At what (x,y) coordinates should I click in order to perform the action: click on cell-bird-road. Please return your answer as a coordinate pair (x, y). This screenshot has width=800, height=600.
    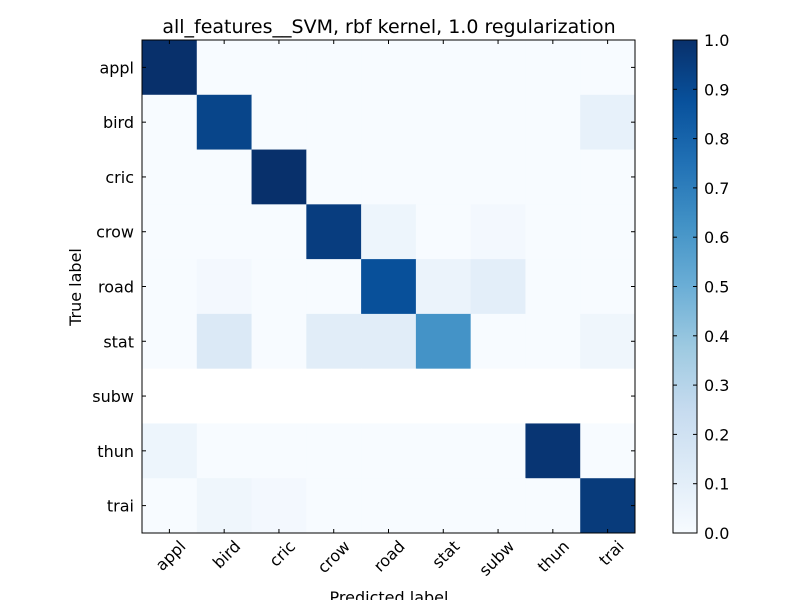
    Looking at the image, I should click on (389, 122).